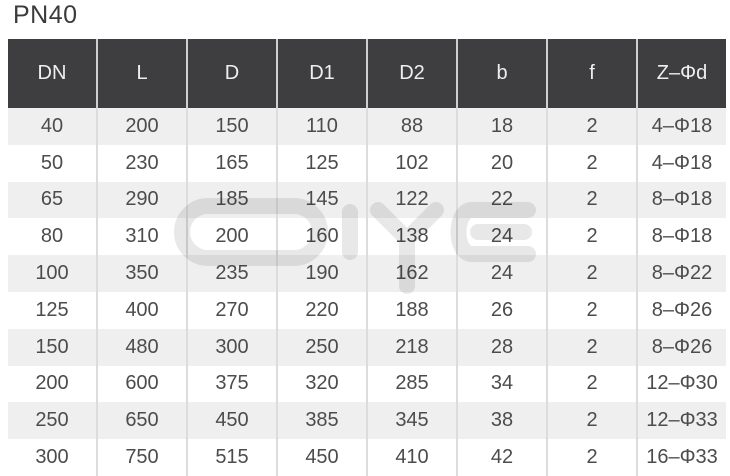  I want to click on table-cell: 188, so click(411, 310).